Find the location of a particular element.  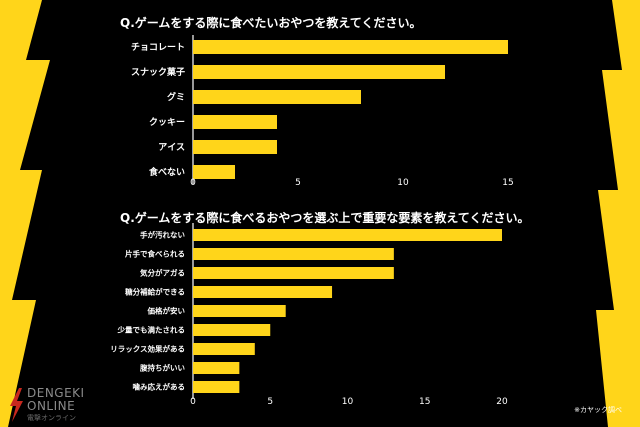

category-label: 食べない is located at coordinates (166, 172).